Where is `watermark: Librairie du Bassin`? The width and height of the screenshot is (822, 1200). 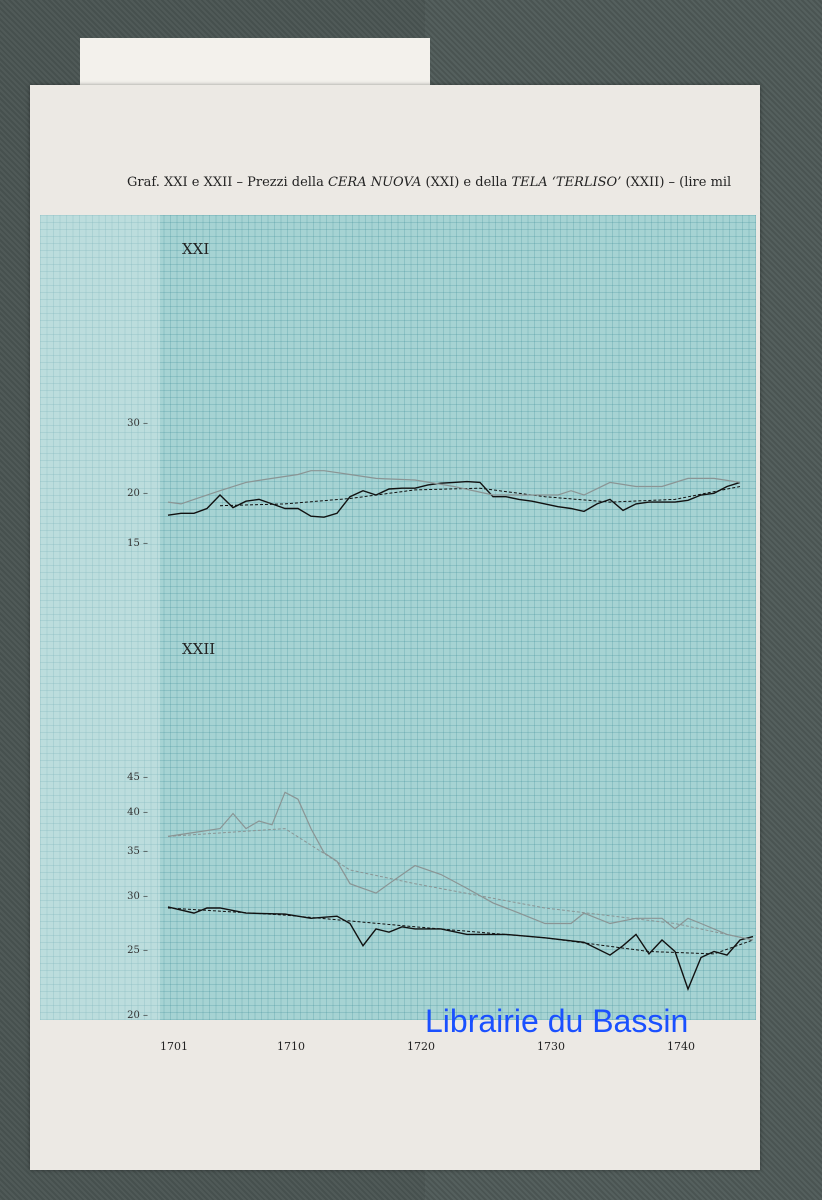
watermark: Librairie du Bassin is located at coordinates (557, 1021).